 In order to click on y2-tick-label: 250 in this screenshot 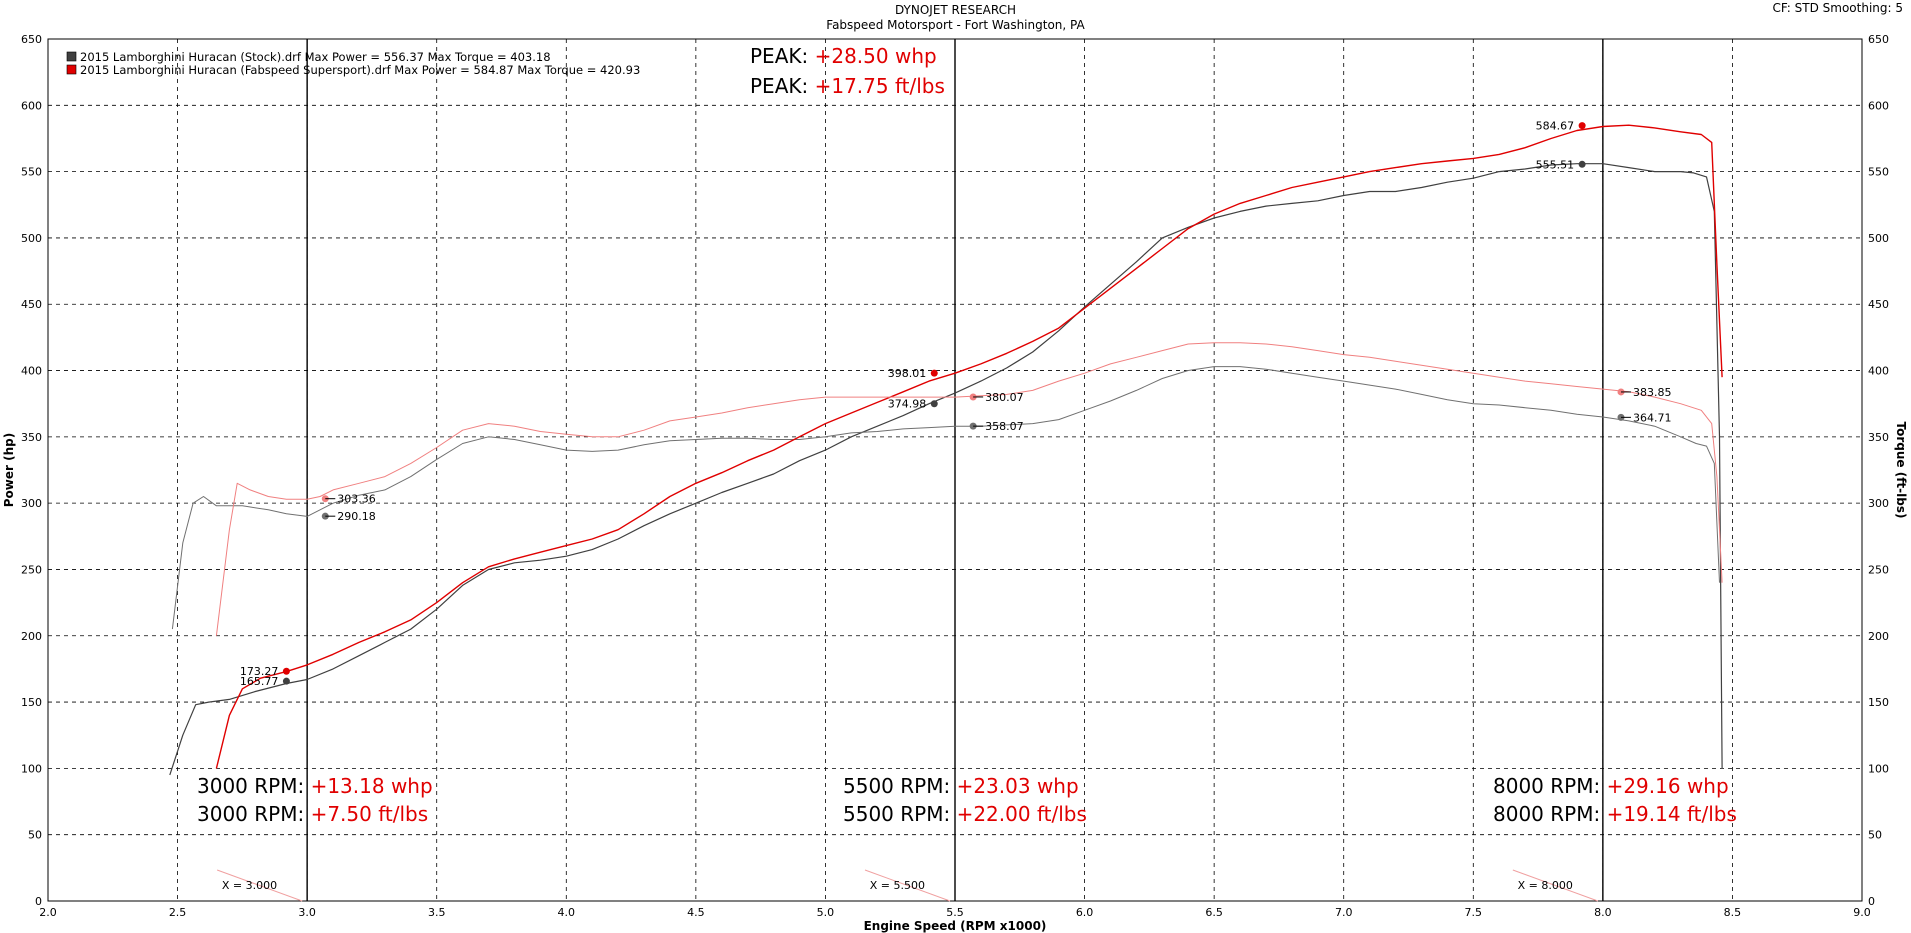, I will do `click(1878, 569)`.